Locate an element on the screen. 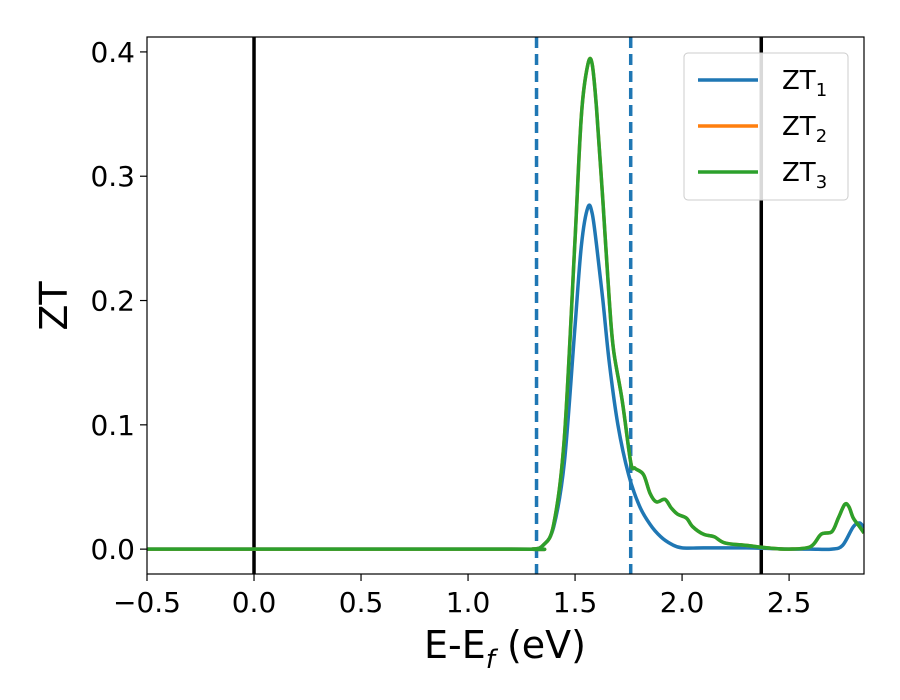 This screenshot has height=700, width=900. x-tick-label: 2.5 is located at coordinates (789, 602).